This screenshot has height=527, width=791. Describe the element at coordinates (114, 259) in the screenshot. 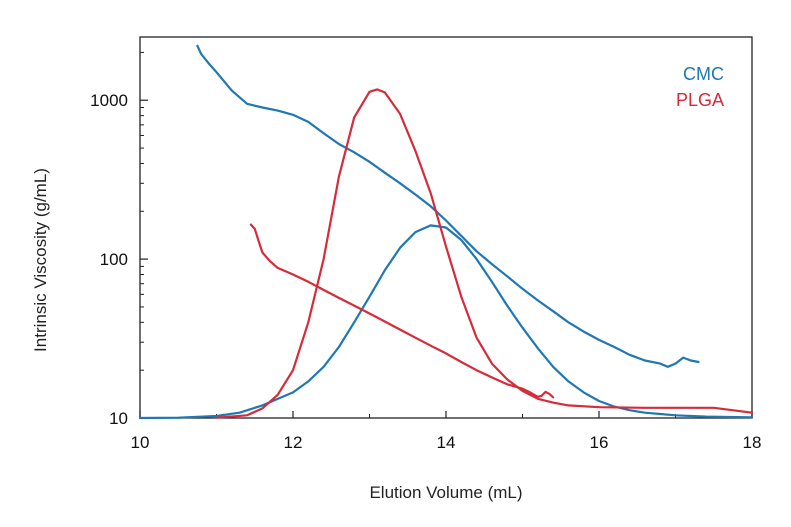

I see `y-tick-label: 100` at that location.